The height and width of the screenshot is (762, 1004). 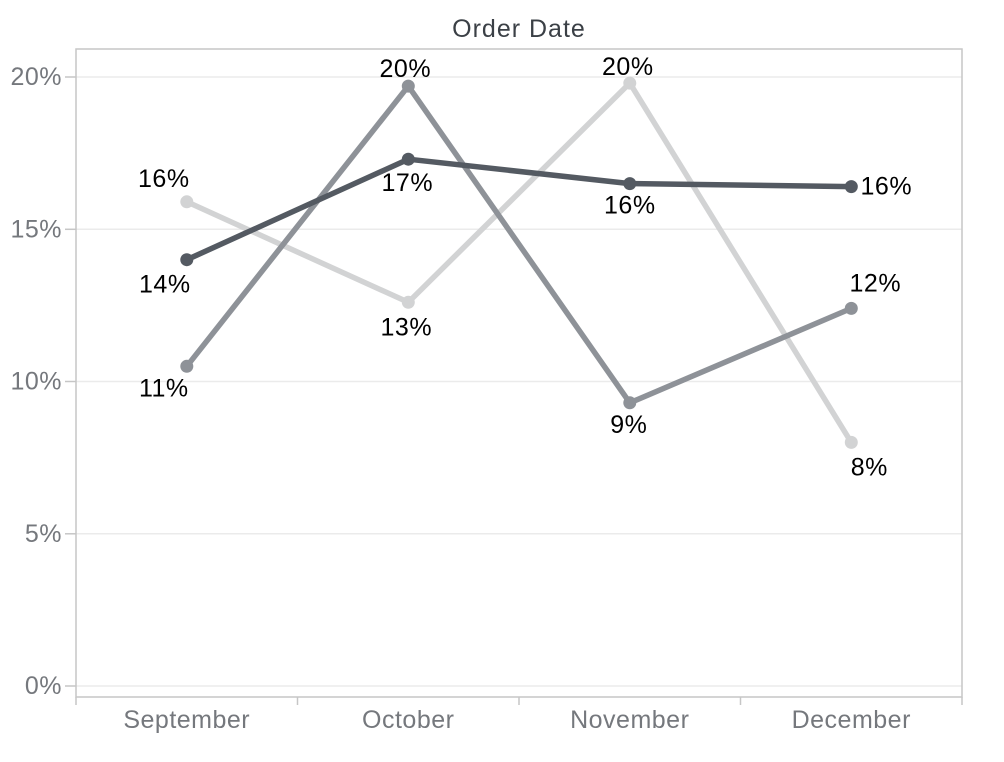 I want to click on x-axis-label-october: October, so click(x=408, y=720).